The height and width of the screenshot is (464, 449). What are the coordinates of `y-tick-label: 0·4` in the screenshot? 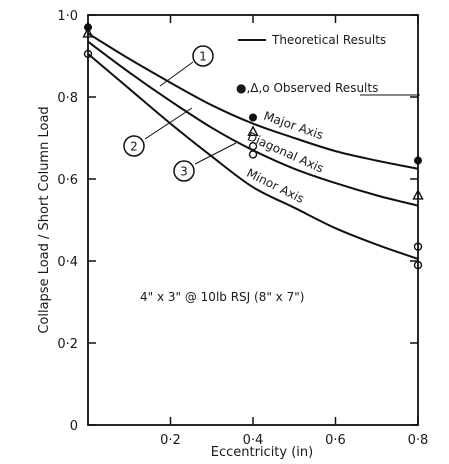 It's located at (67, 262).